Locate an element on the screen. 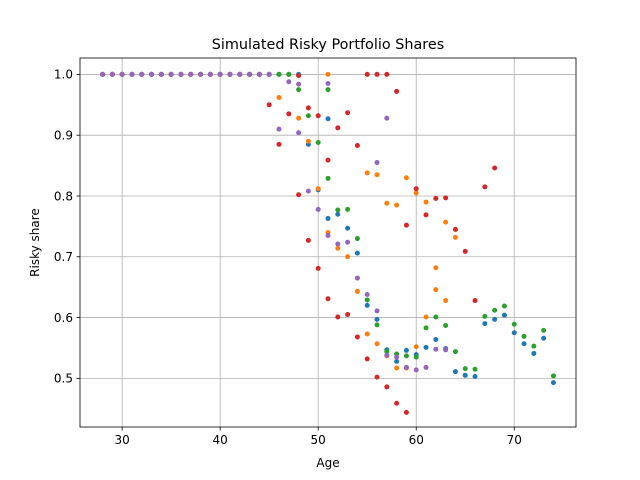  x-tick-label: 30 is located at coordinates (122, 440).